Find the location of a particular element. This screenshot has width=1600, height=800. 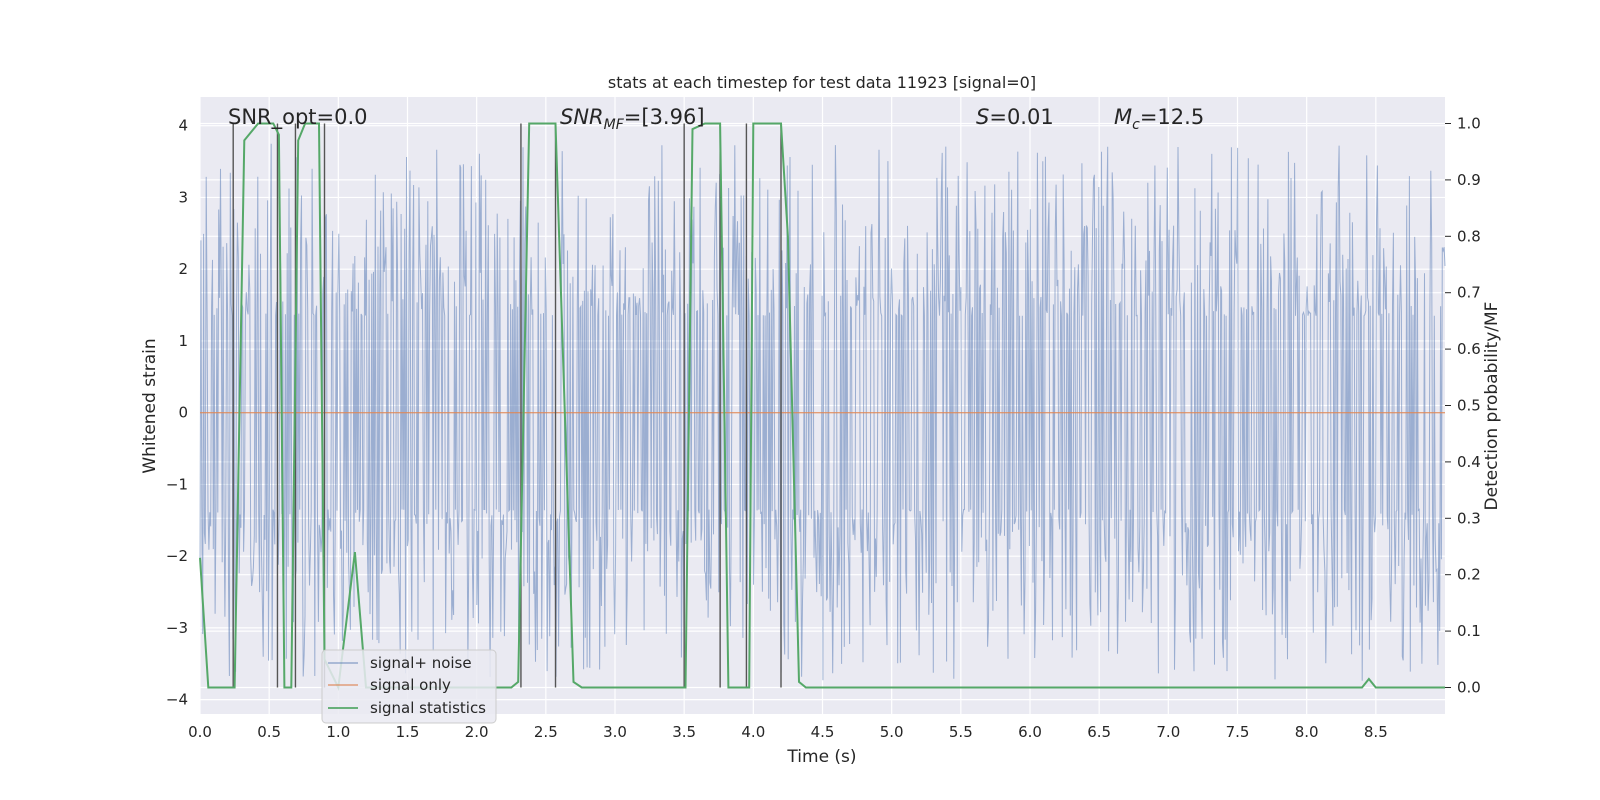

annotation-mc: Mc=12.5 is located at coordinates (1159, 119).